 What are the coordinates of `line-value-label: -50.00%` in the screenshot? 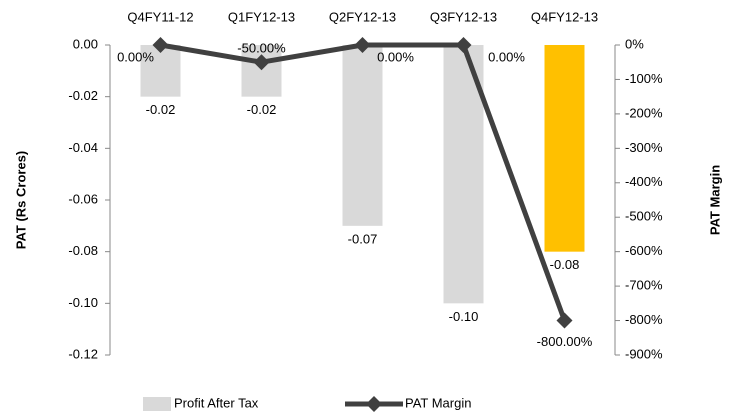 It's located at (261, 48).